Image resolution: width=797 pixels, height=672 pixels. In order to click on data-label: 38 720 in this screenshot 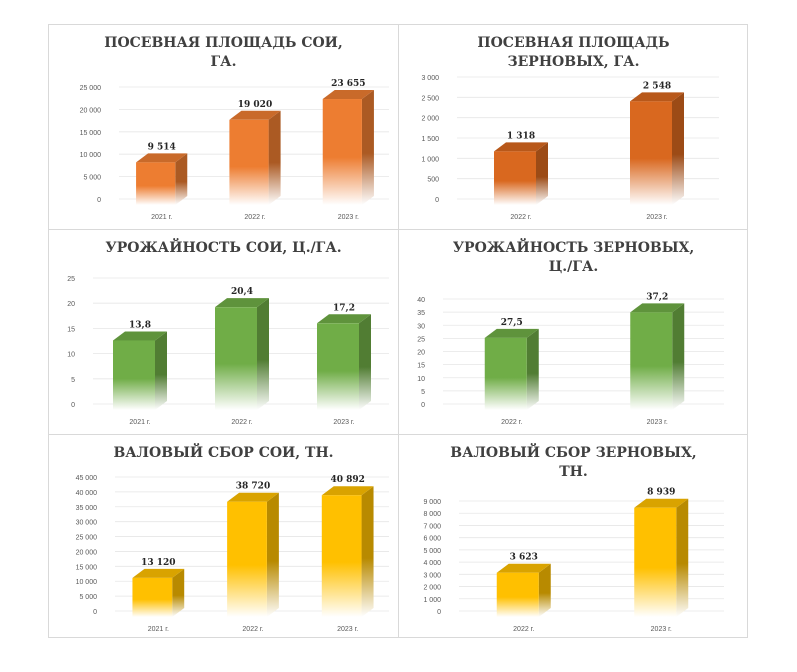, I will do `click(253, 487)`.